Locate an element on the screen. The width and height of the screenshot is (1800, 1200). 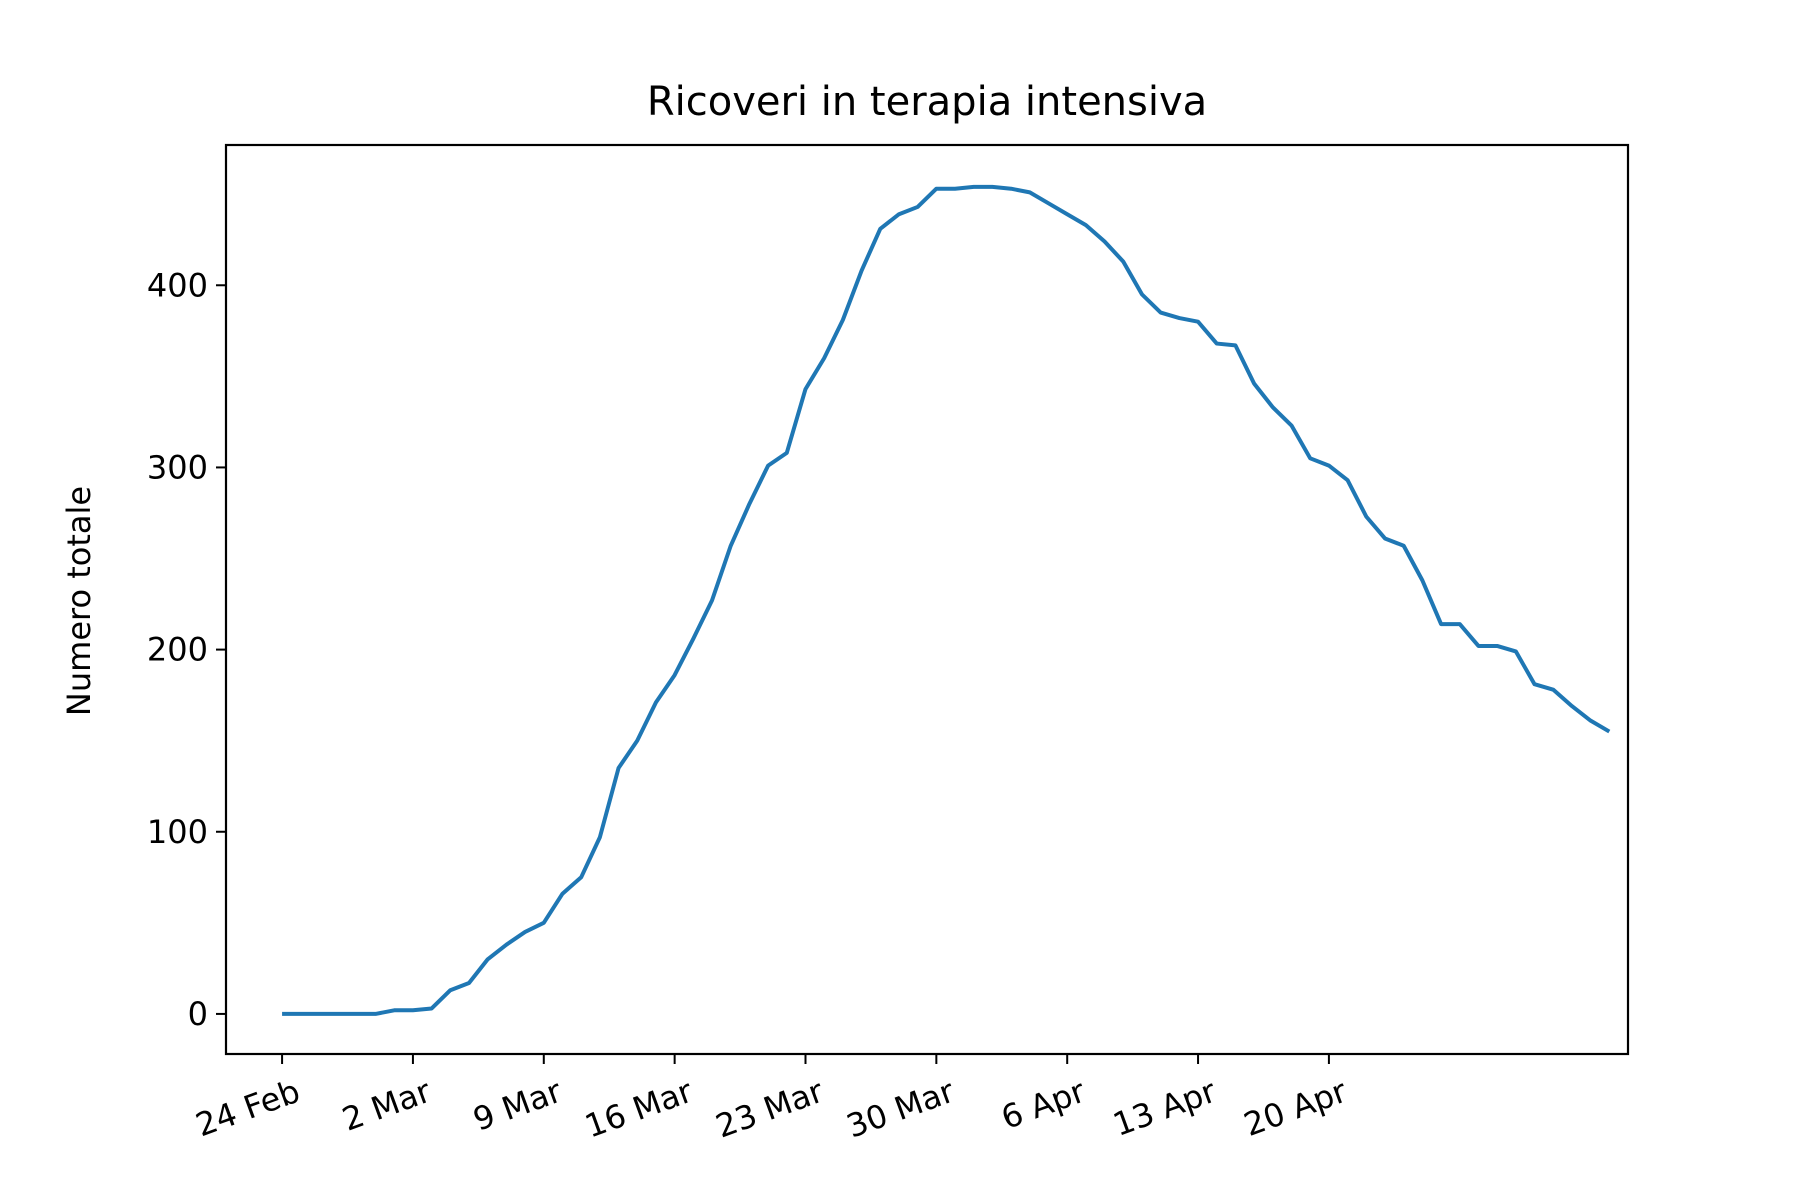
y-tick-label: 400 is located at coordinates (177, 285).